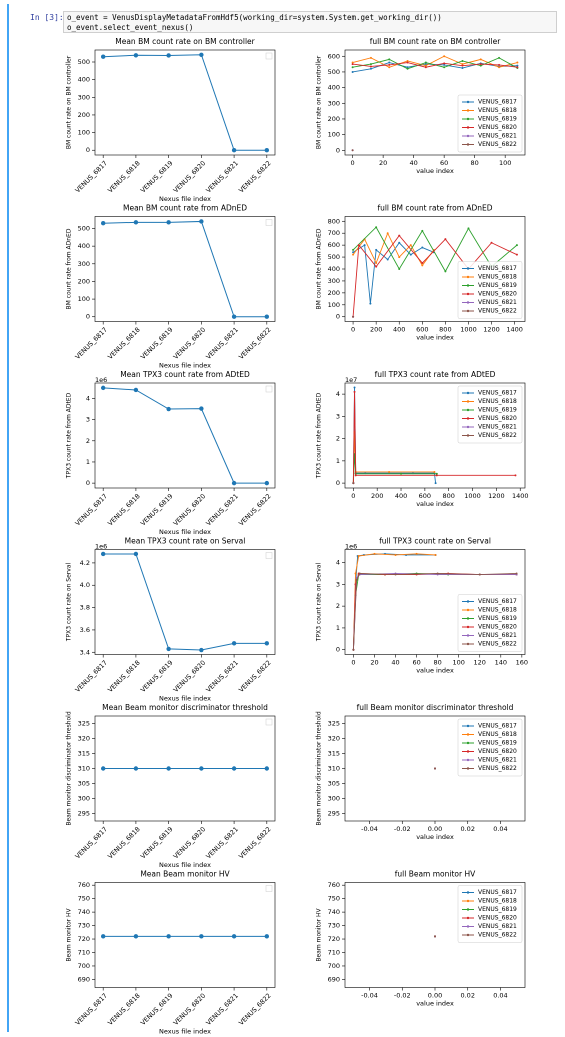  I want to click on y-tick-label: 4.0, so click(85, 585).